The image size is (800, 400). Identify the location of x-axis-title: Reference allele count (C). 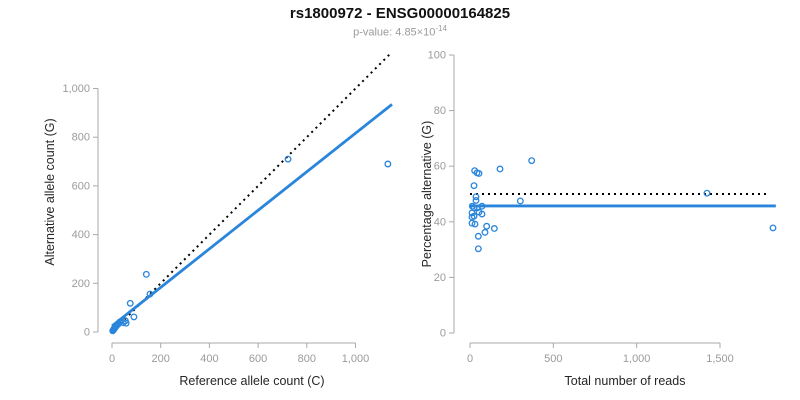
(251, 381).